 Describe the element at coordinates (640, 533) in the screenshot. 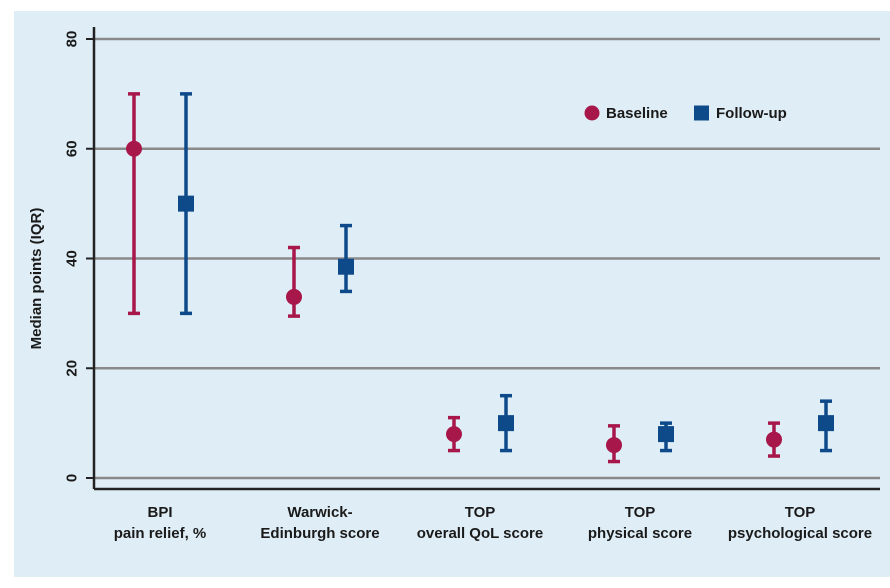

I see `x-category-label-line: physical score` at that location.